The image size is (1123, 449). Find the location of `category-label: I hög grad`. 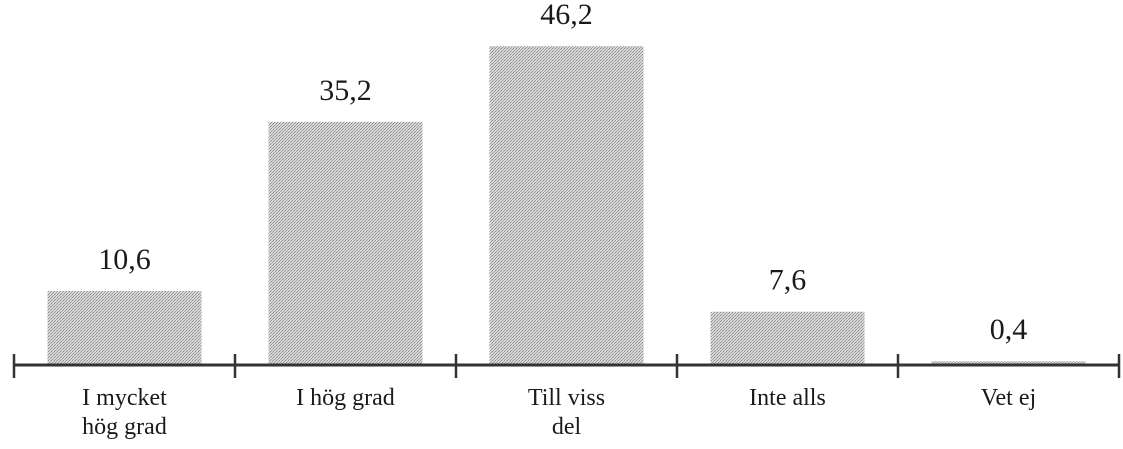

category-label: I hög grad is located at coordinates (345, 398).